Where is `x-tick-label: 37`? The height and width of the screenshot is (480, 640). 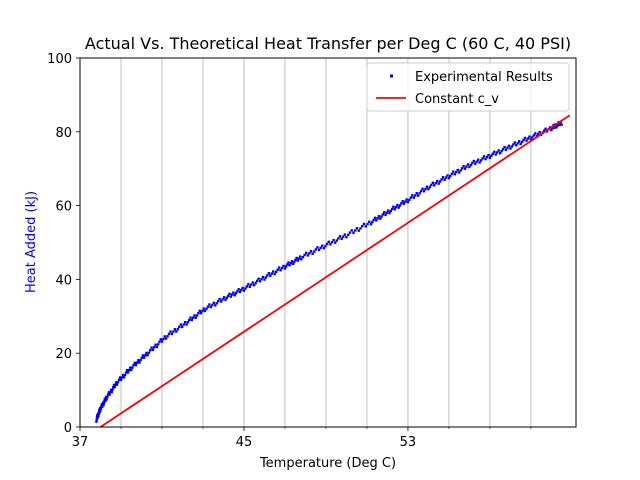 x-tick-label: 37 is located at coordinates (80, 442).